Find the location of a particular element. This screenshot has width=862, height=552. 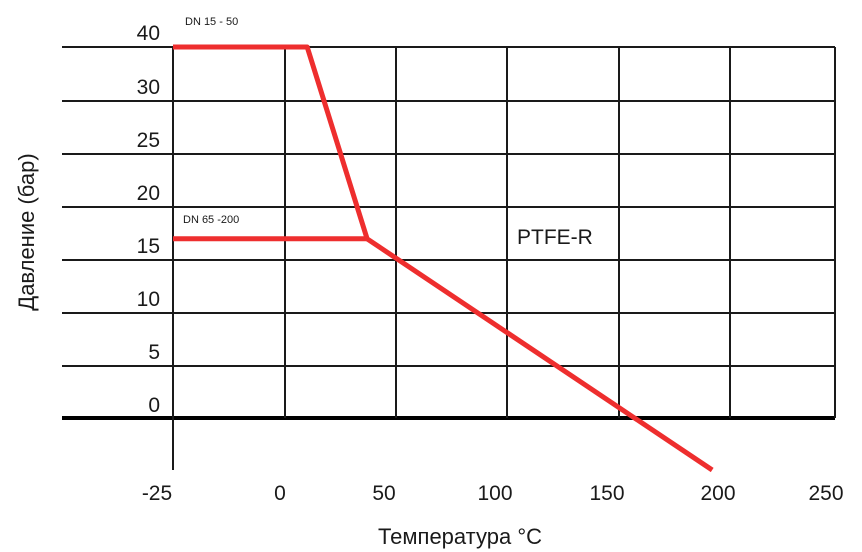

x-tick-label: 0 is located at coordinates (280, 493).